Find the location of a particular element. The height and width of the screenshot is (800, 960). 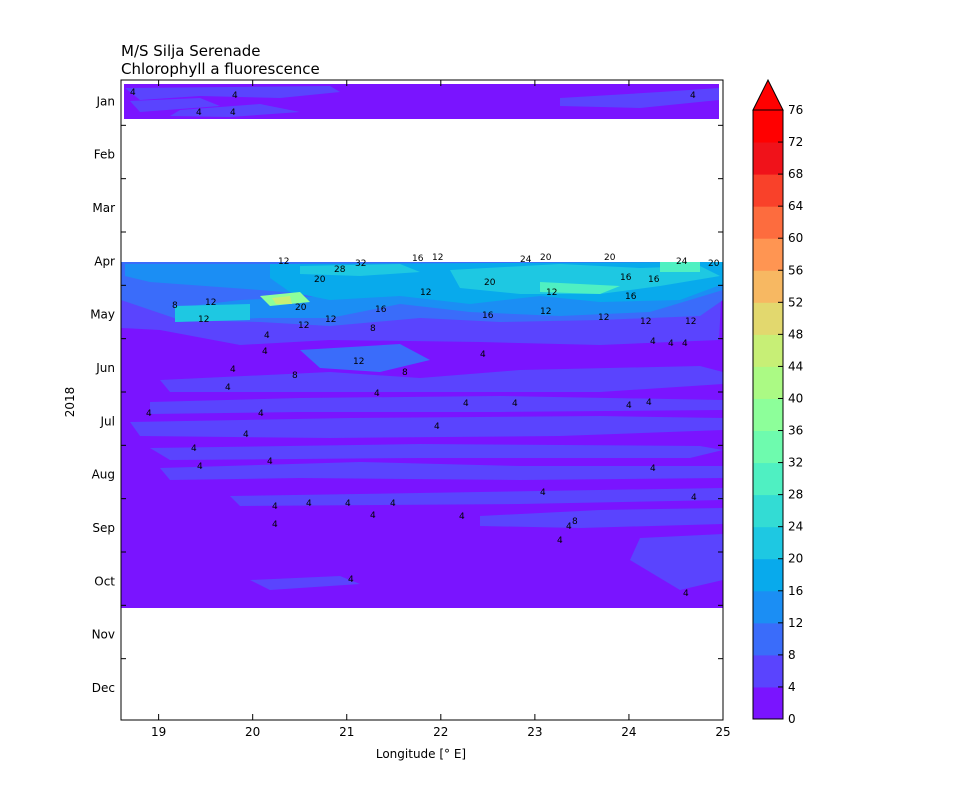

y-tick-label: Jun is located at coordinates (105, 368).